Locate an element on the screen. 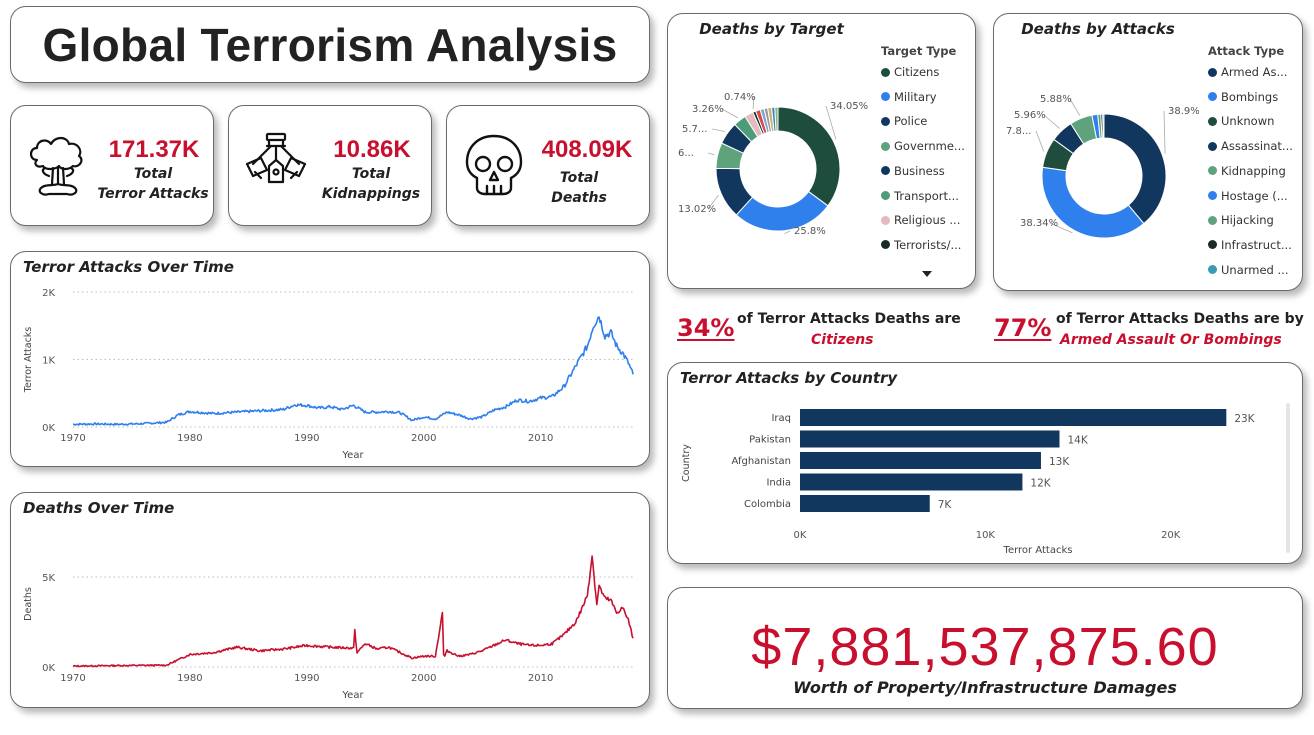 This screenshot has height=735, width=1314. kpi-label-attacks: Total Terror Attacks is located at coordinates (153, 184).